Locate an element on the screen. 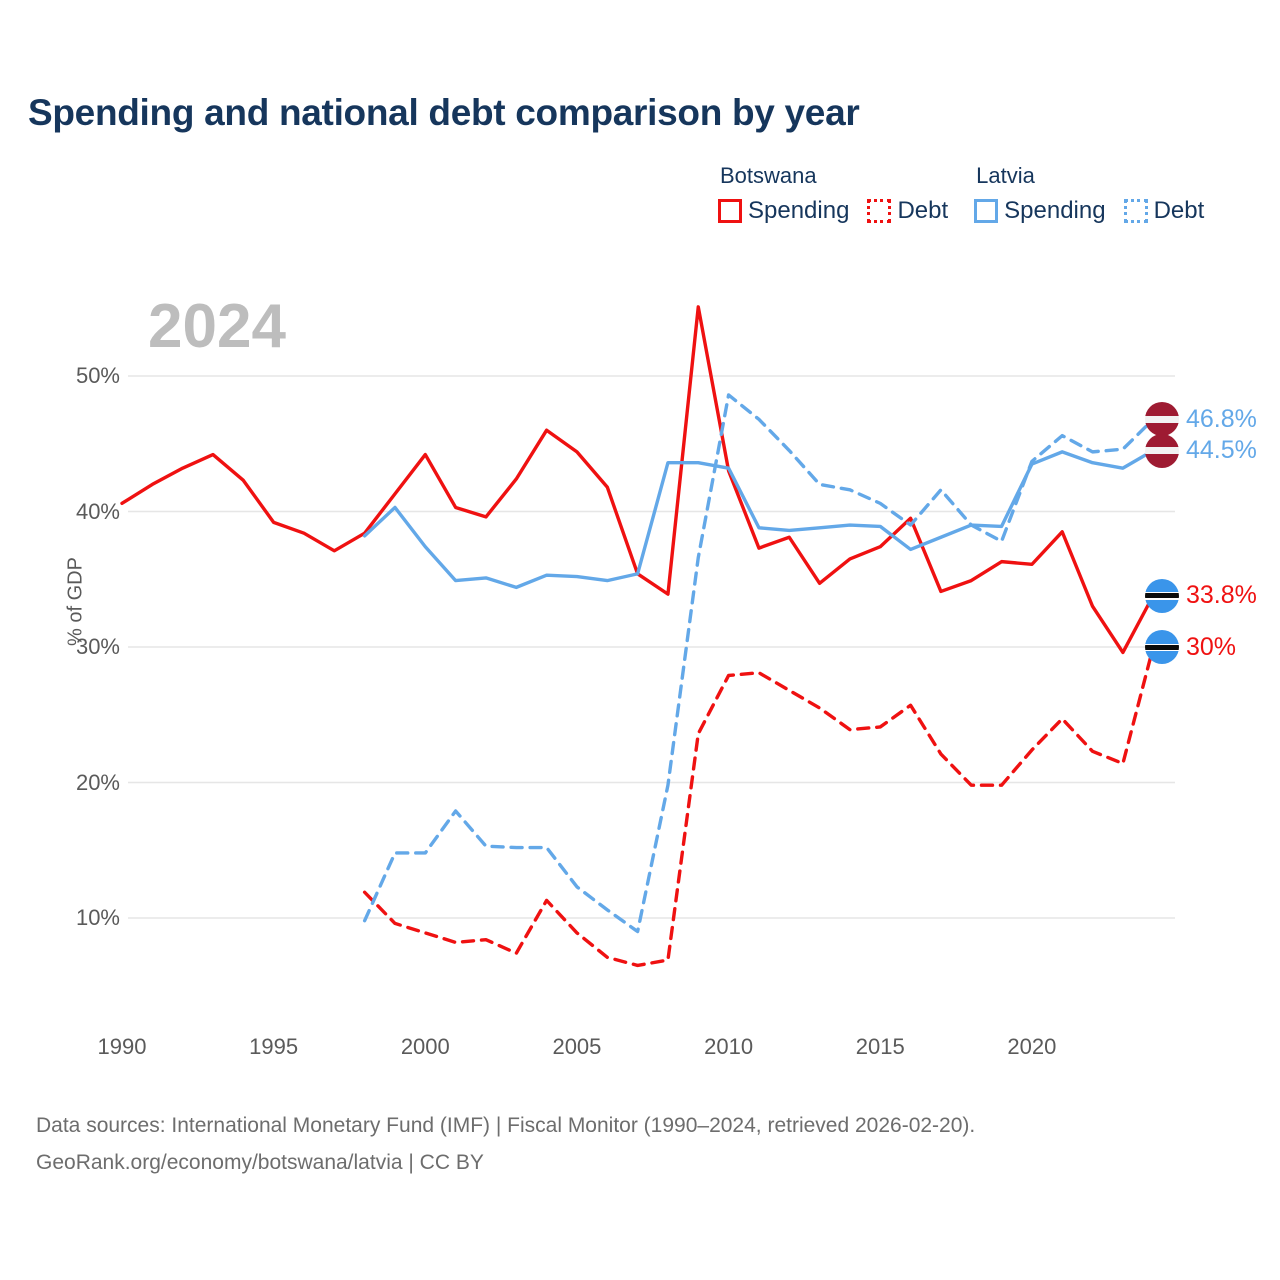 This screenshot has height=1280, width=1280. legend-item-latvia-debt: Debt is located at coordinates (1164, 211).